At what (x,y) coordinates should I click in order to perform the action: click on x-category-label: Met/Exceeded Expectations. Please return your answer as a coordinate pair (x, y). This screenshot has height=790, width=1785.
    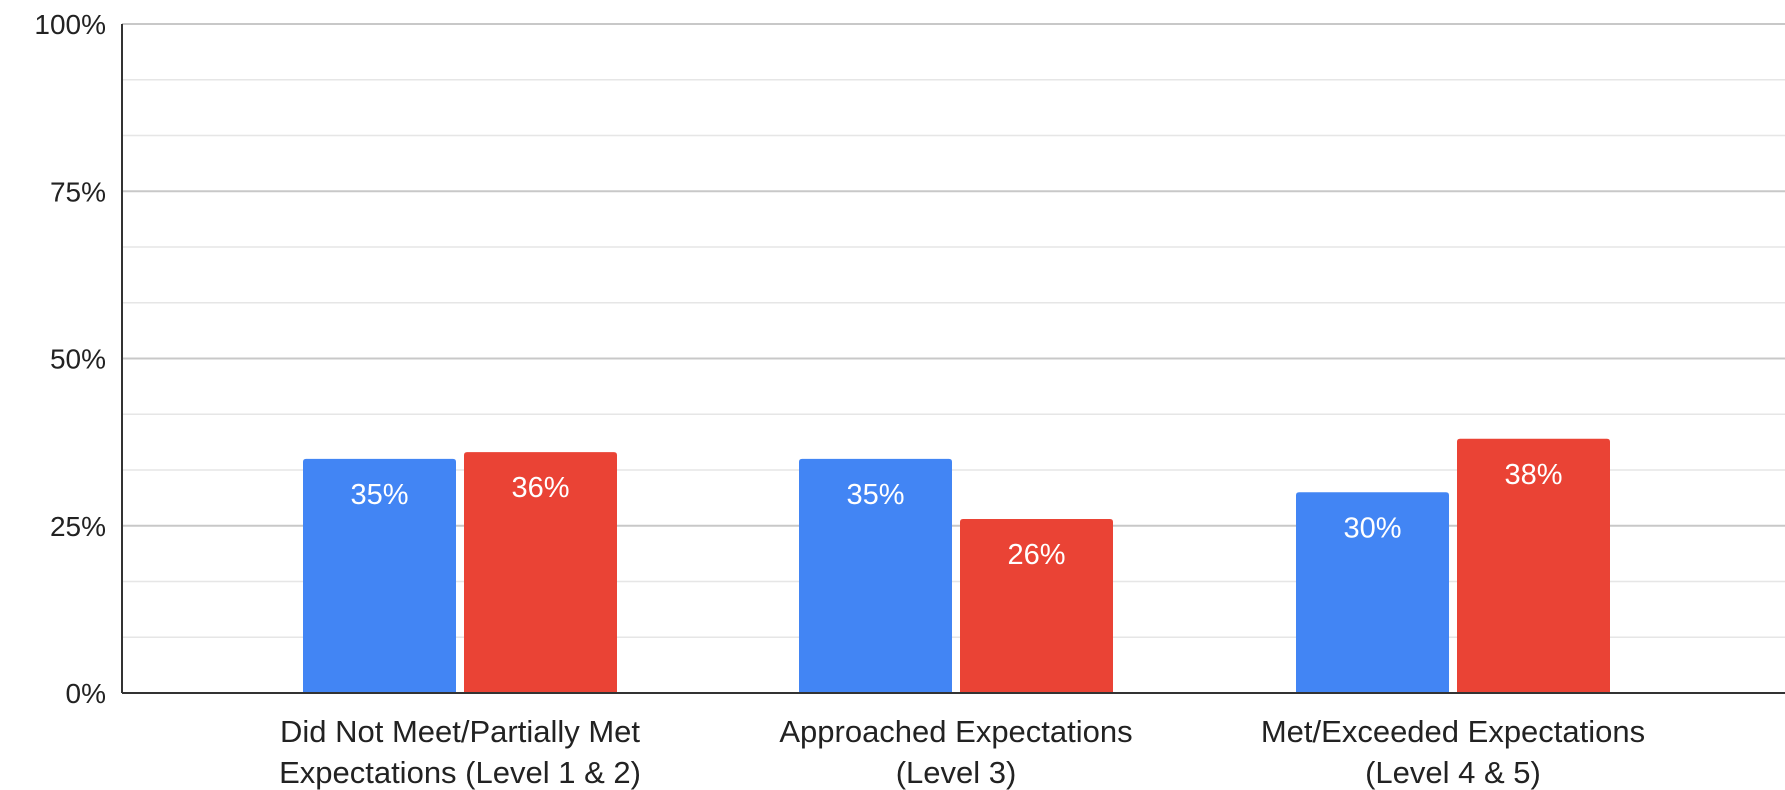
    Looking at the image, I should click on (1453, 731).